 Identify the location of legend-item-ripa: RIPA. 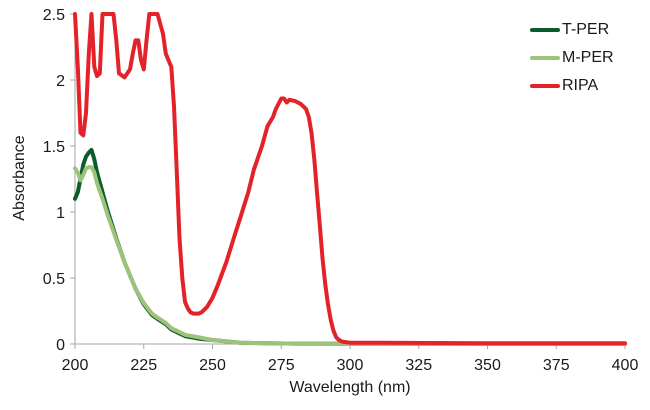
(572, 86).